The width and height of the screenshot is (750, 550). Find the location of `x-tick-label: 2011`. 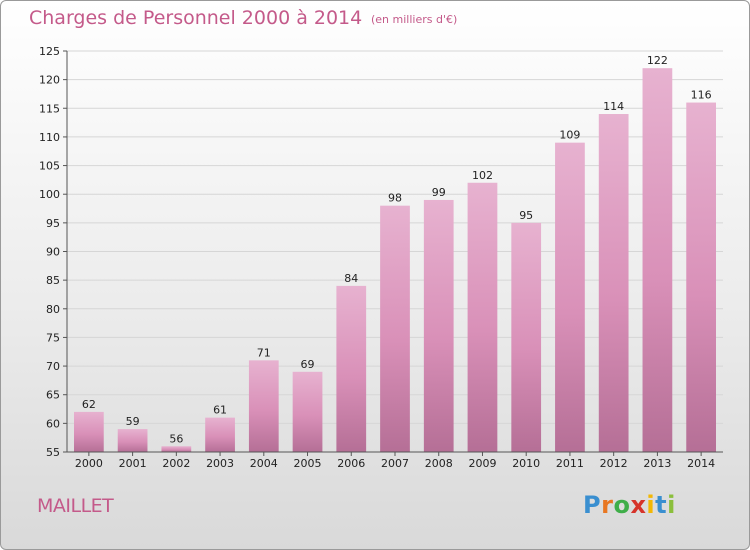

x-tick-label: 2011 is located at coordinates (570, 463).